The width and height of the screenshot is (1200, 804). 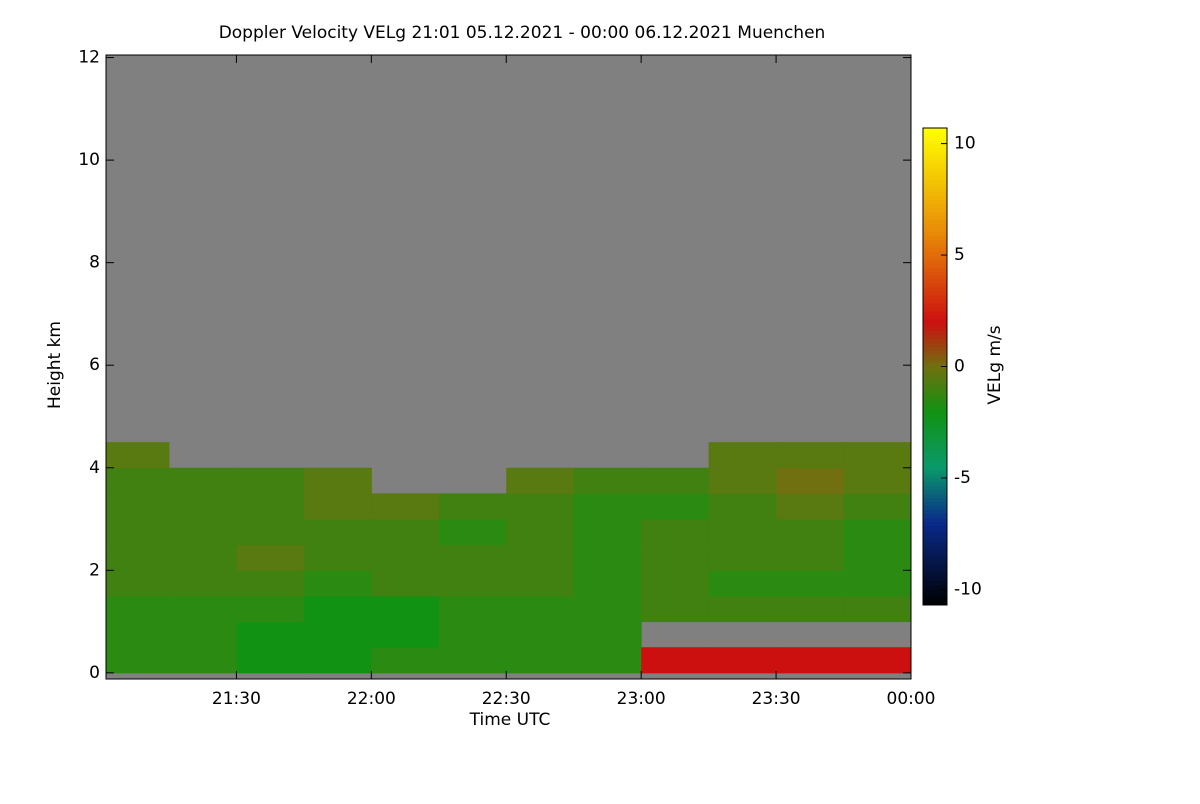 I want to click on colorbar-tick-label: 0, so click(x=959, y=367).